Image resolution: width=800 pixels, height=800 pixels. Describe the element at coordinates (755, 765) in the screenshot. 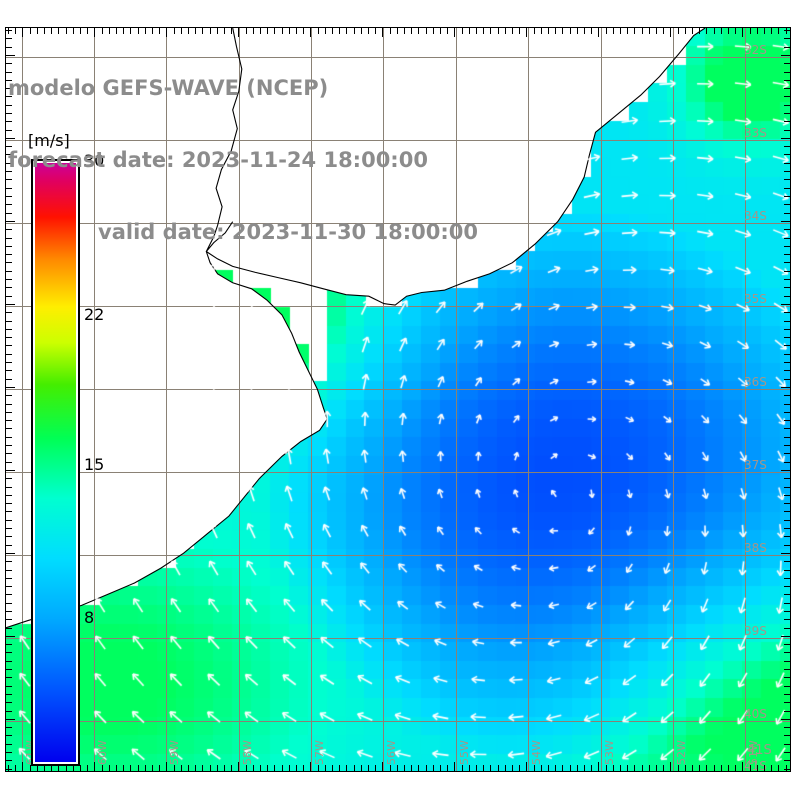

I see `lat-label-41S: 41S` at that location.